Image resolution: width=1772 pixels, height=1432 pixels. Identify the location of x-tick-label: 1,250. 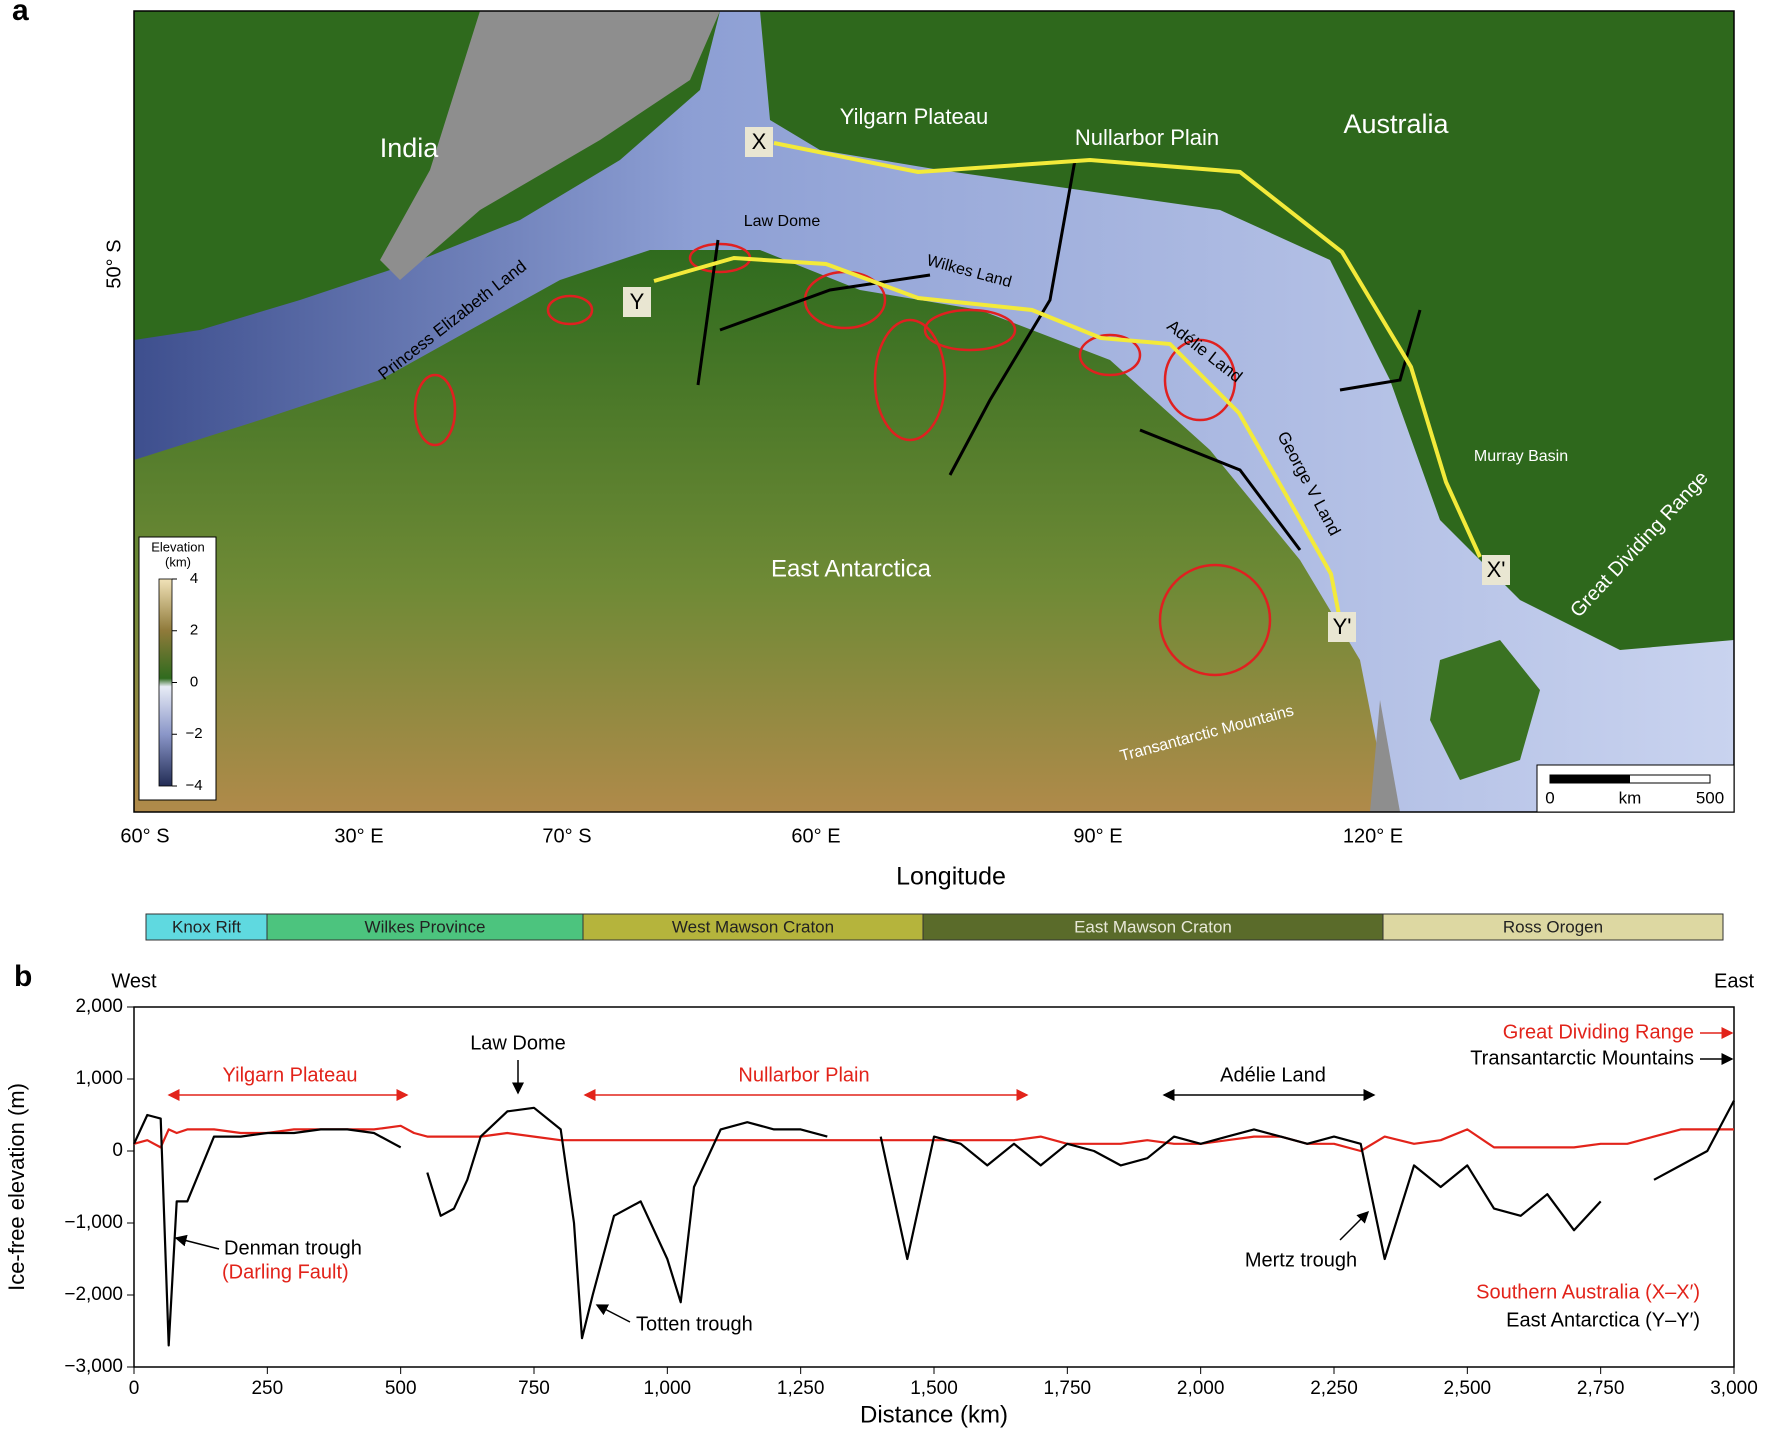
(801, 1388).